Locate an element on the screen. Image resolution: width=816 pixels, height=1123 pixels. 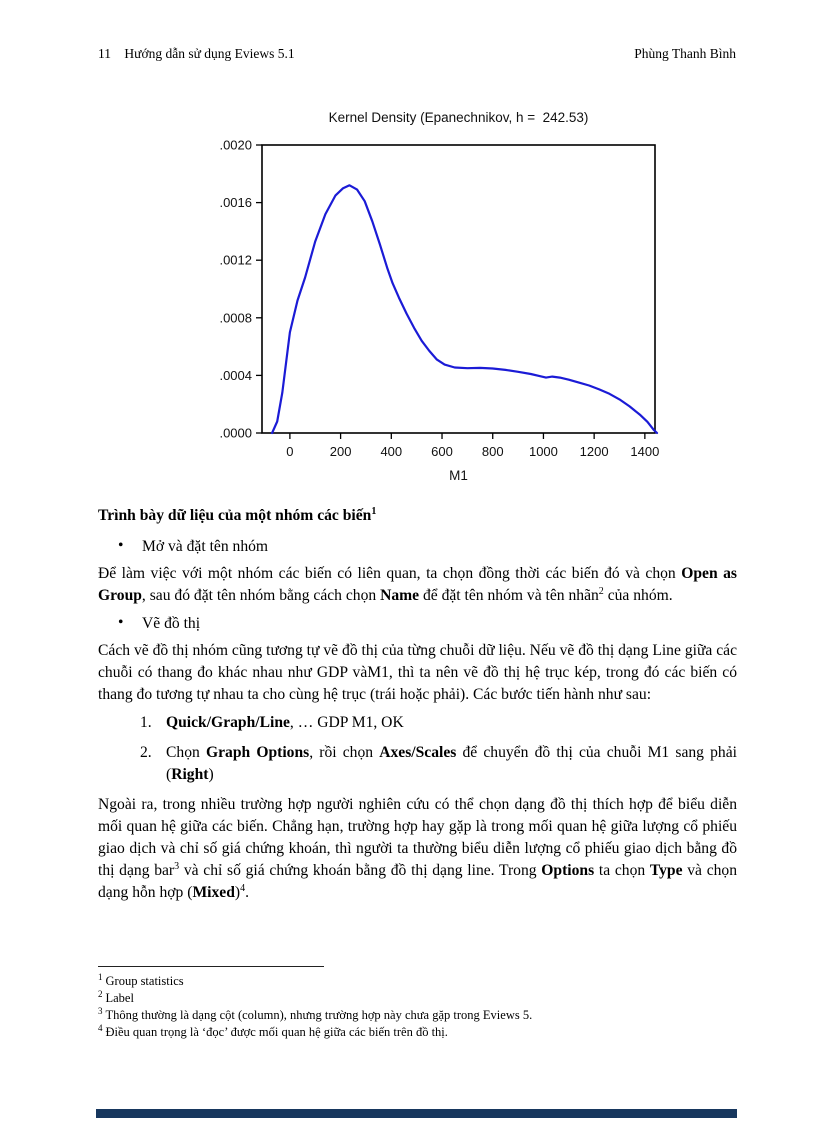
x-tick-label: 0 is located at coordinates (289, 451).